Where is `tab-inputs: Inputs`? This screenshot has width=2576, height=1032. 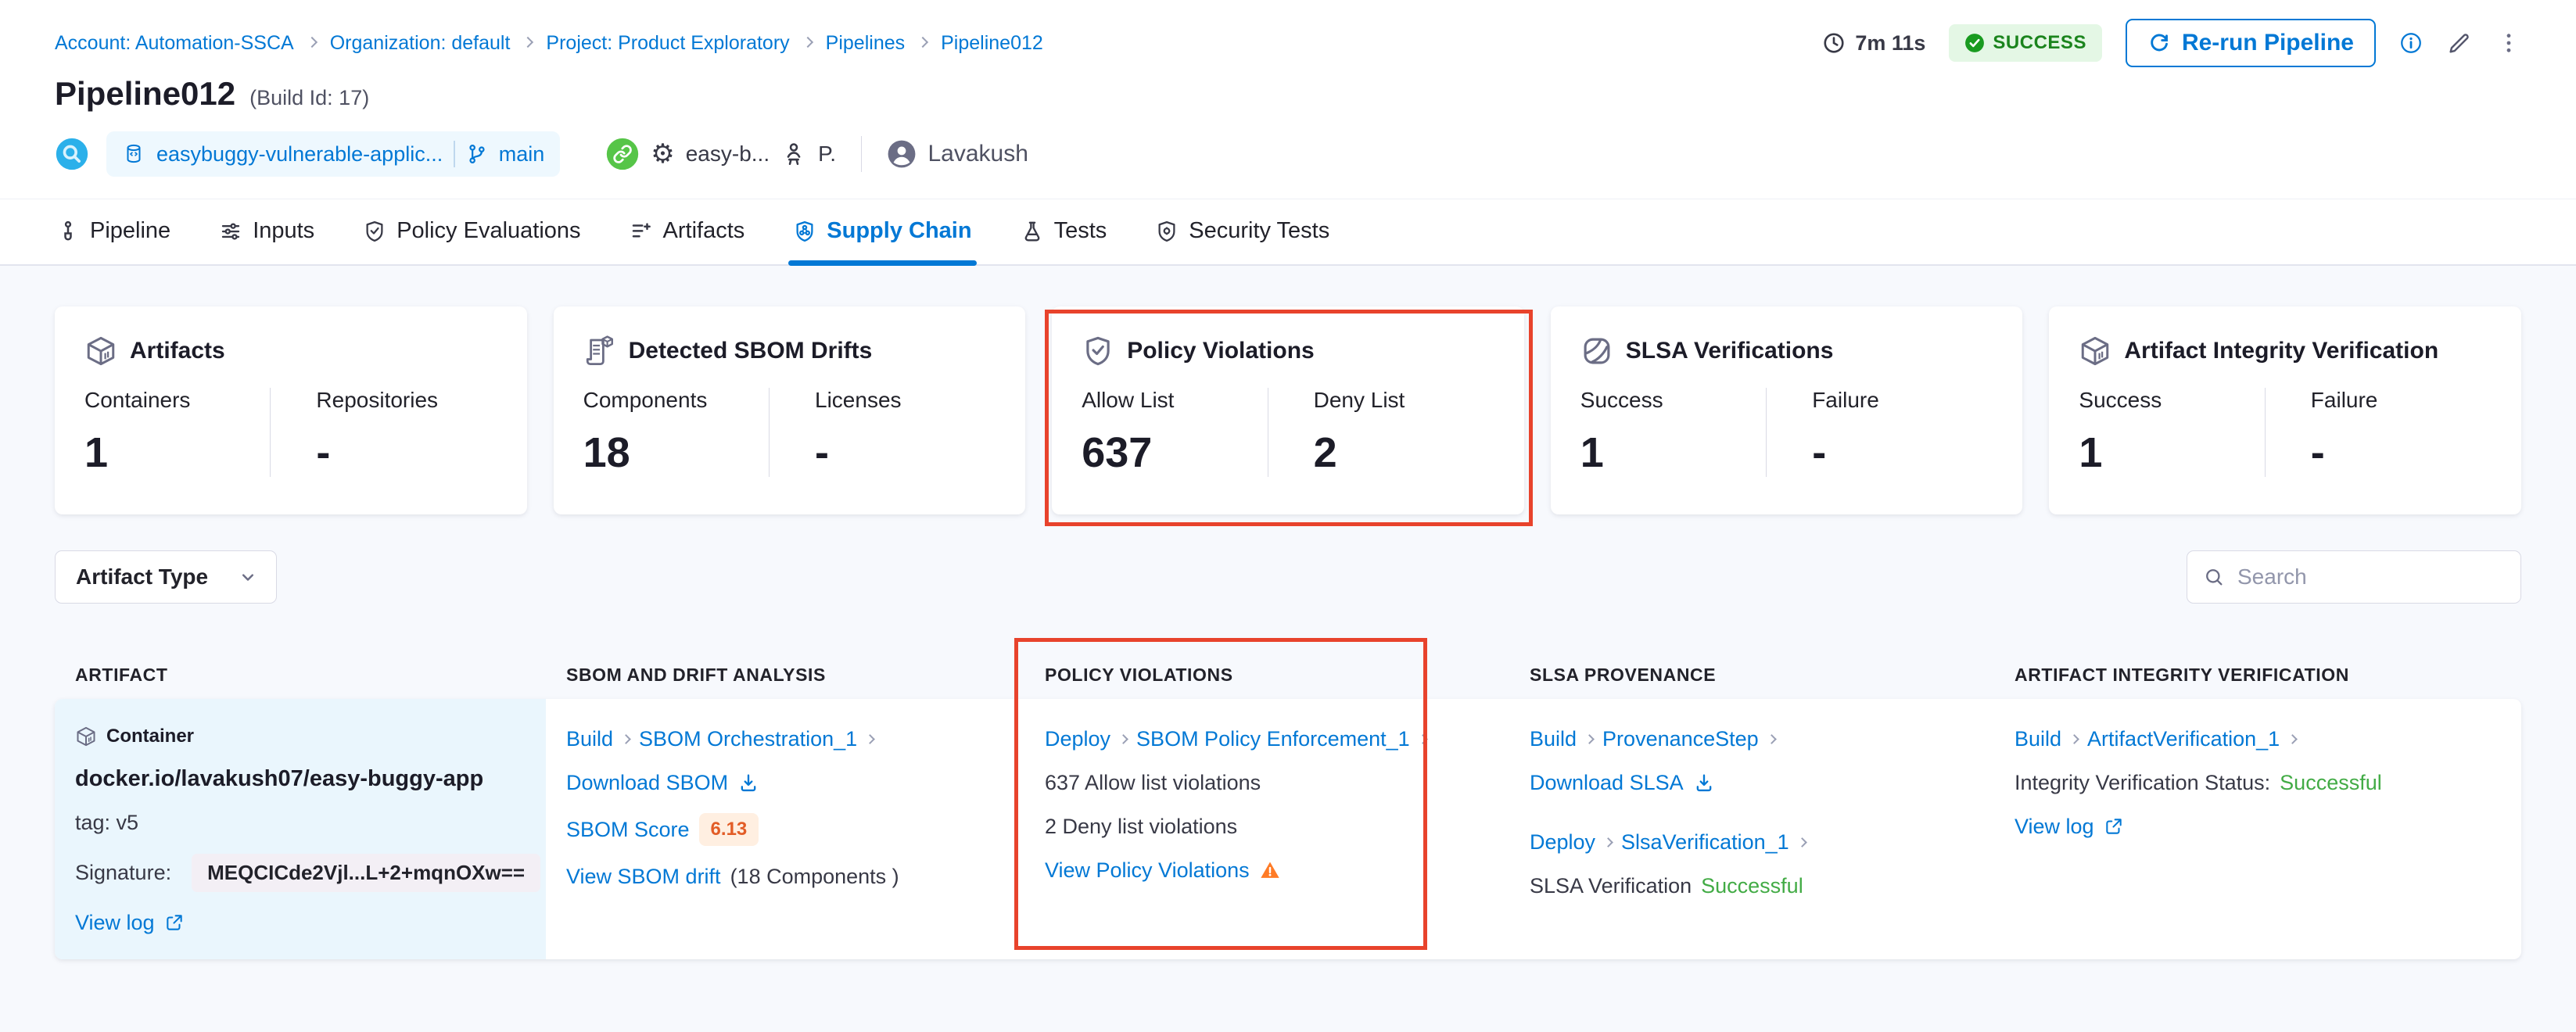
tab-inputs: Inputs is located at coordinates (266, 232).